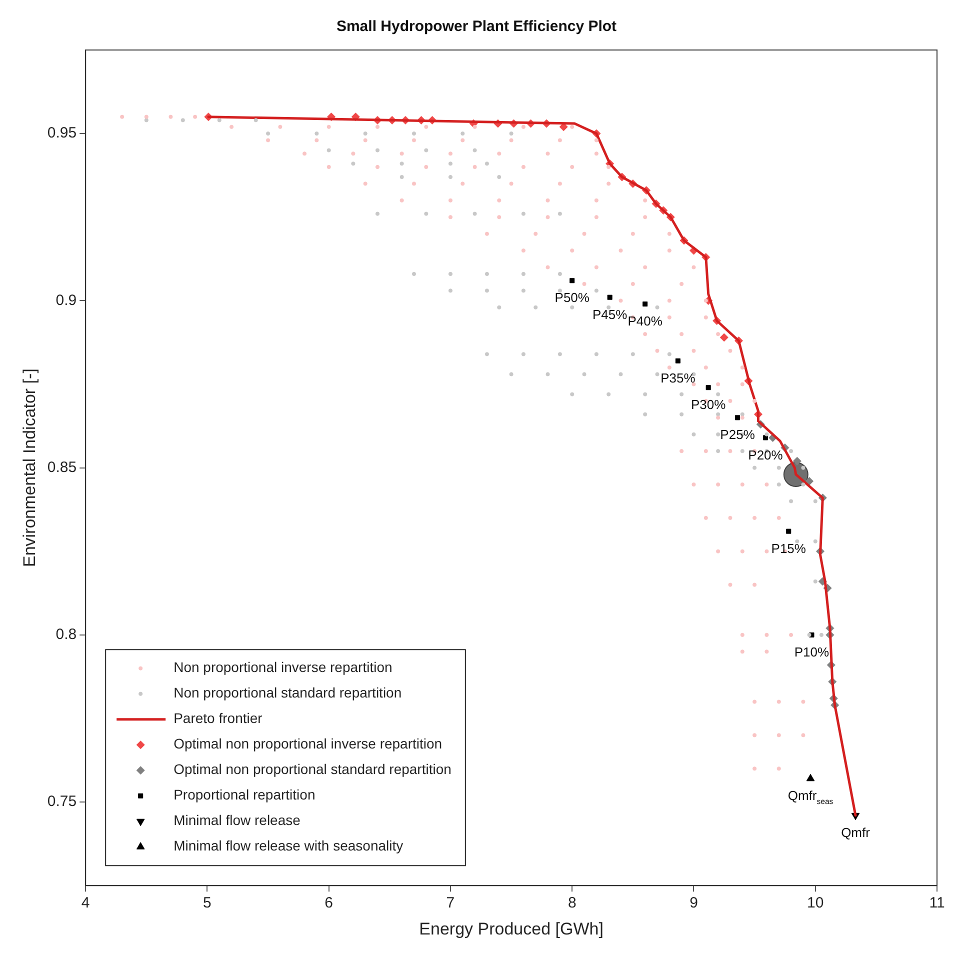  What do you see at coordinates (283, 667) in the screenshot?
I see `legend-label: Non proportional inverse repartition` at bounding box center [283, 667].